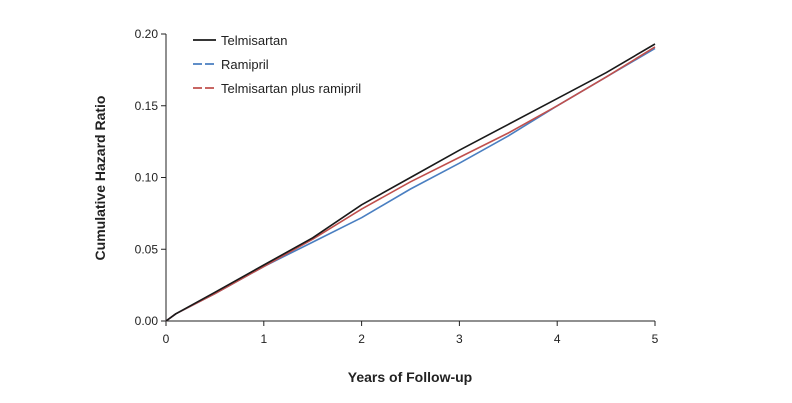 This screenshot has height=403, width=792. I want to click on legend-label-telmisartan: Telmisartan, so click(254, 40).